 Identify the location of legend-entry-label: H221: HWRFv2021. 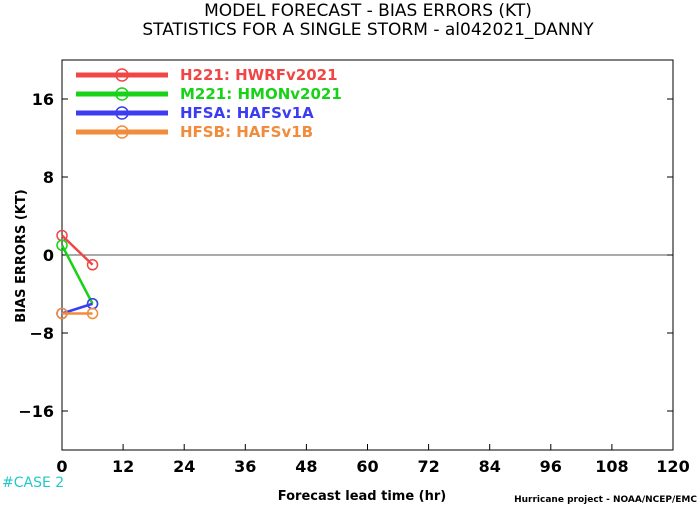
(259, 75).